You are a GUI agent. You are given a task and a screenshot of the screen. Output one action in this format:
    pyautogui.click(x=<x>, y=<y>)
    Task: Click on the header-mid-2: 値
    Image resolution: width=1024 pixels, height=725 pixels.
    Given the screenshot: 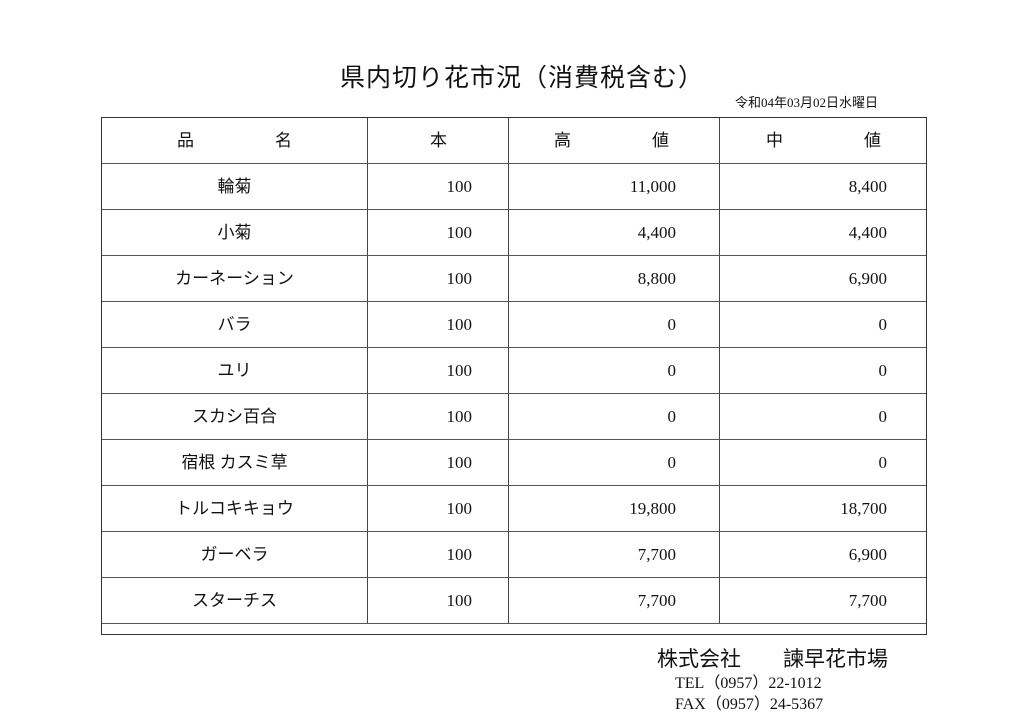 What is the action you would take?
    pyautogui.click(x=872, y=140)
    